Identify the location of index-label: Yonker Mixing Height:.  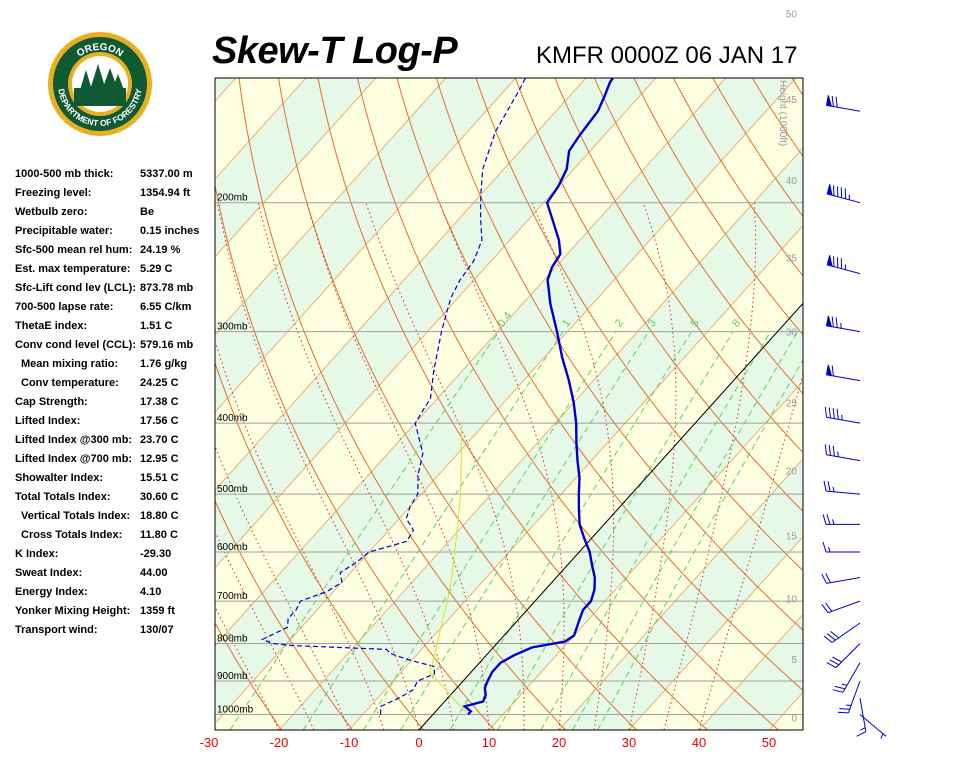
(73, 611).